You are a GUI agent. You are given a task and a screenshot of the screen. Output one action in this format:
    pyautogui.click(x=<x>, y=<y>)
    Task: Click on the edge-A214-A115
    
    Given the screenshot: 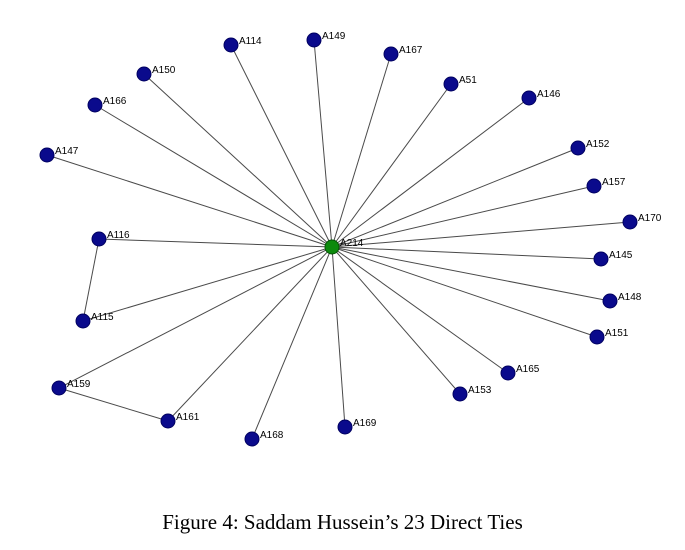 What is the action you would take?
    pyautogui.click(x=207, y=284)
    